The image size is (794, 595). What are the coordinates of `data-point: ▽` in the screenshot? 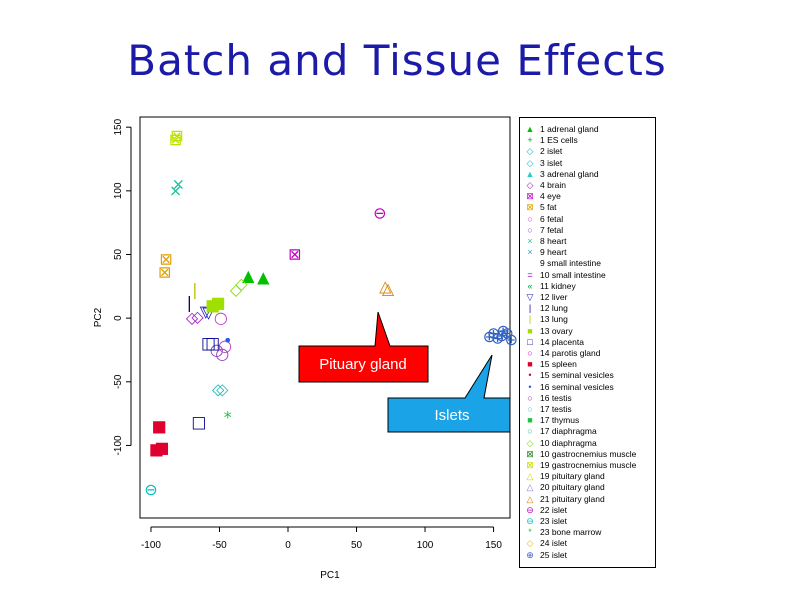 It's located at (208, 312).